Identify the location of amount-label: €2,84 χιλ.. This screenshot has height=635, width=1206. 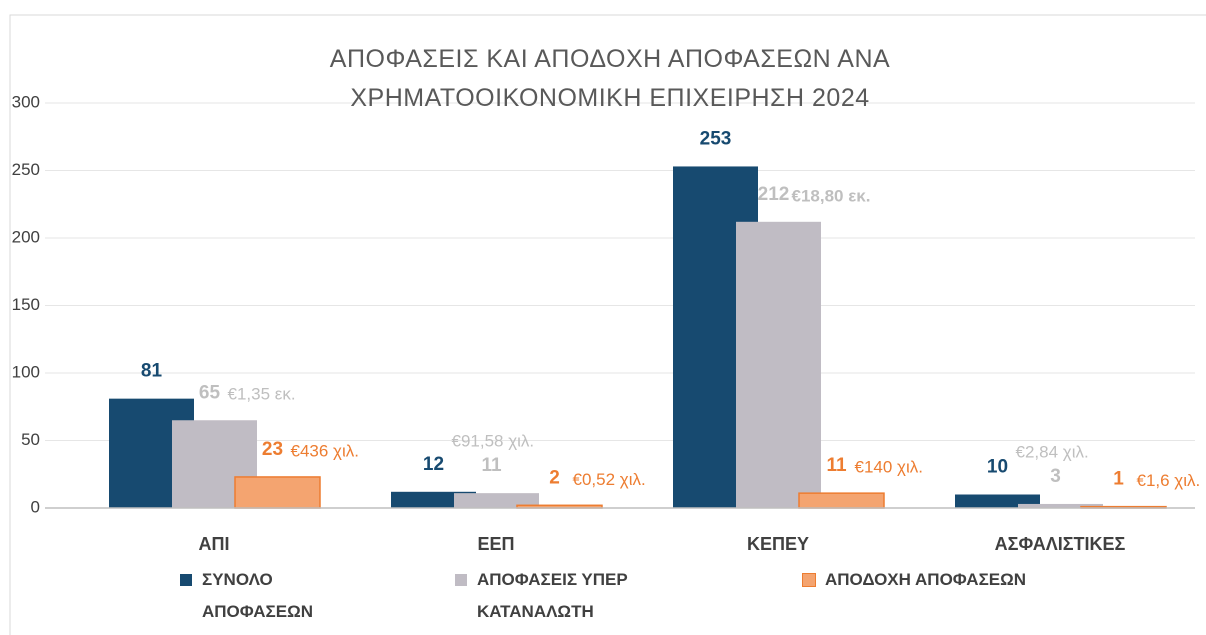
(1052, 451).